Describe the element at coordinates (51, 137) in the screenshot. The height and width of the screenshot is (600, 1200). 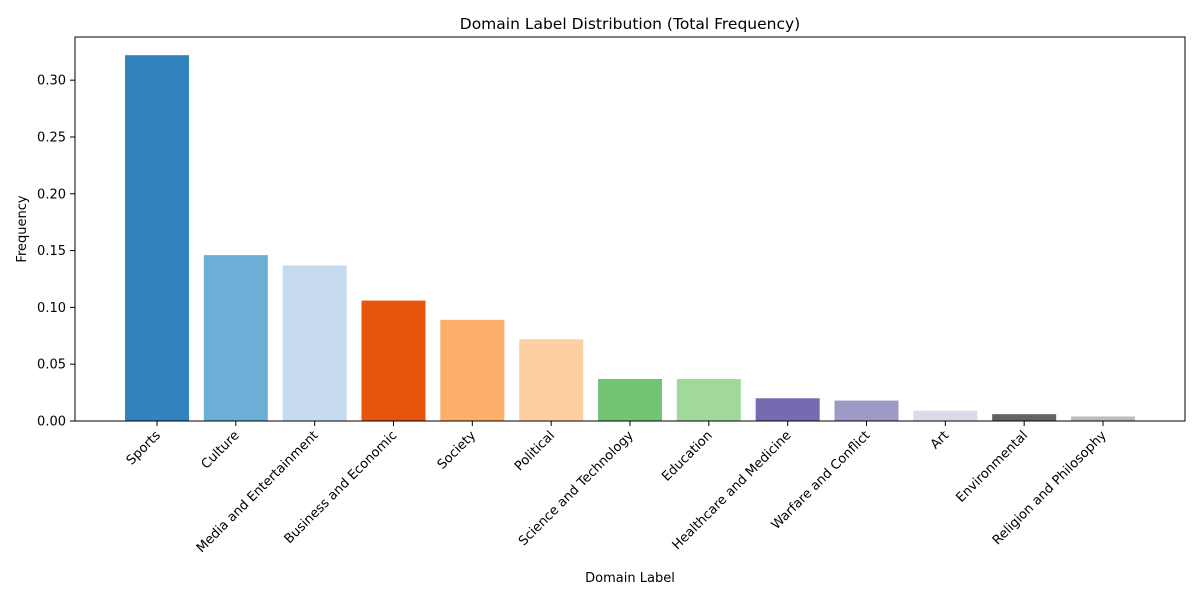
I see `y-tick-label: 0.25` at that location.